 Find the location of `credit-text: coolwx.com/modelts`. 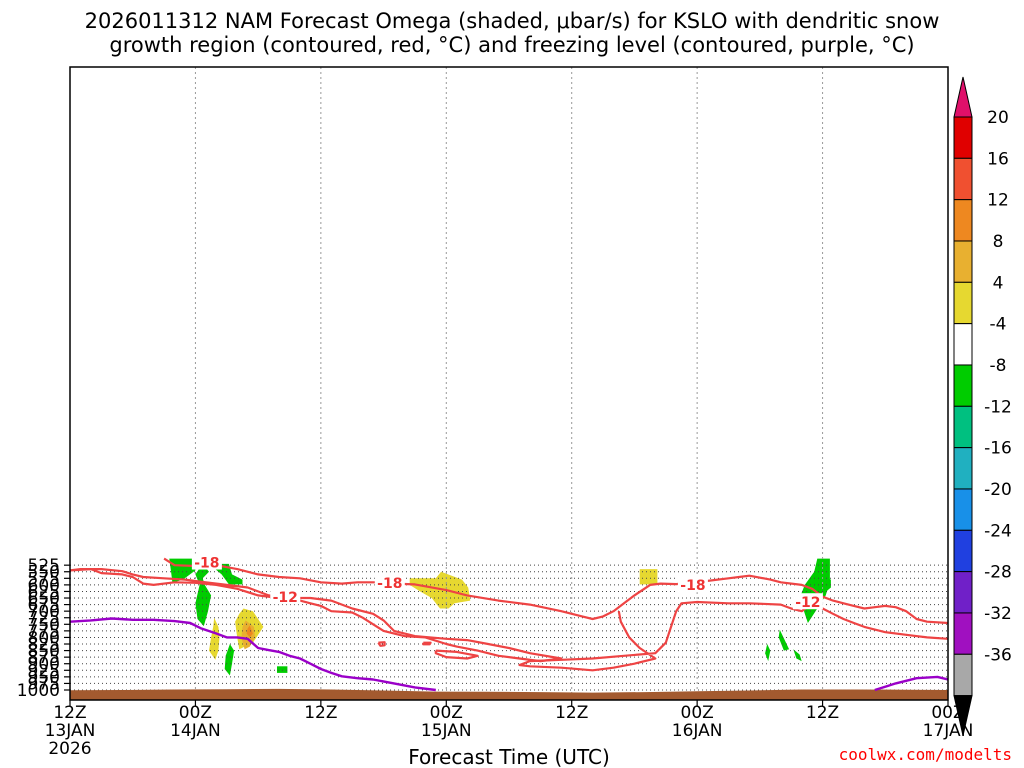

credit-text: coolwx.com/modelts is located at coordinates (925, 754).